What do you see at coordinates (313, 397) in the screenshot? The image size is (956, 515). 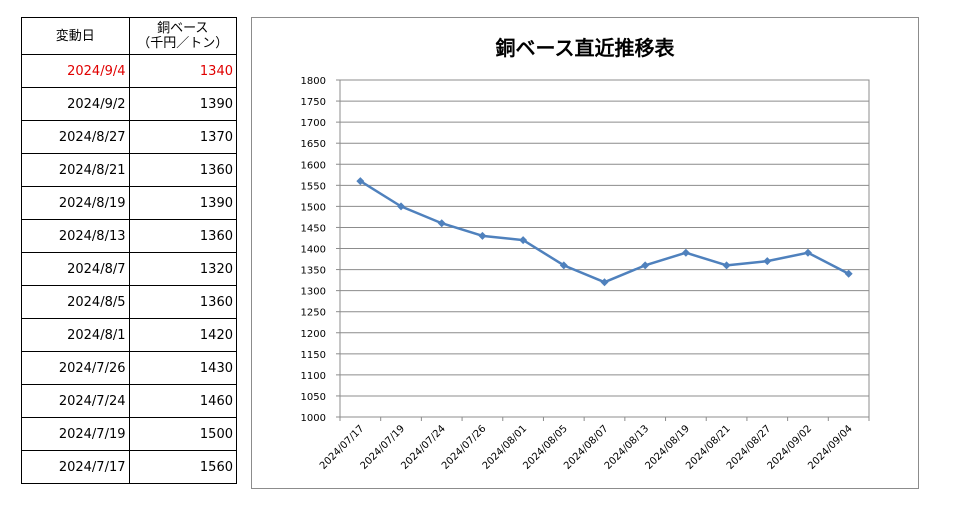 I see `y-tick-label: 1050` at bounding box center [313, 397].